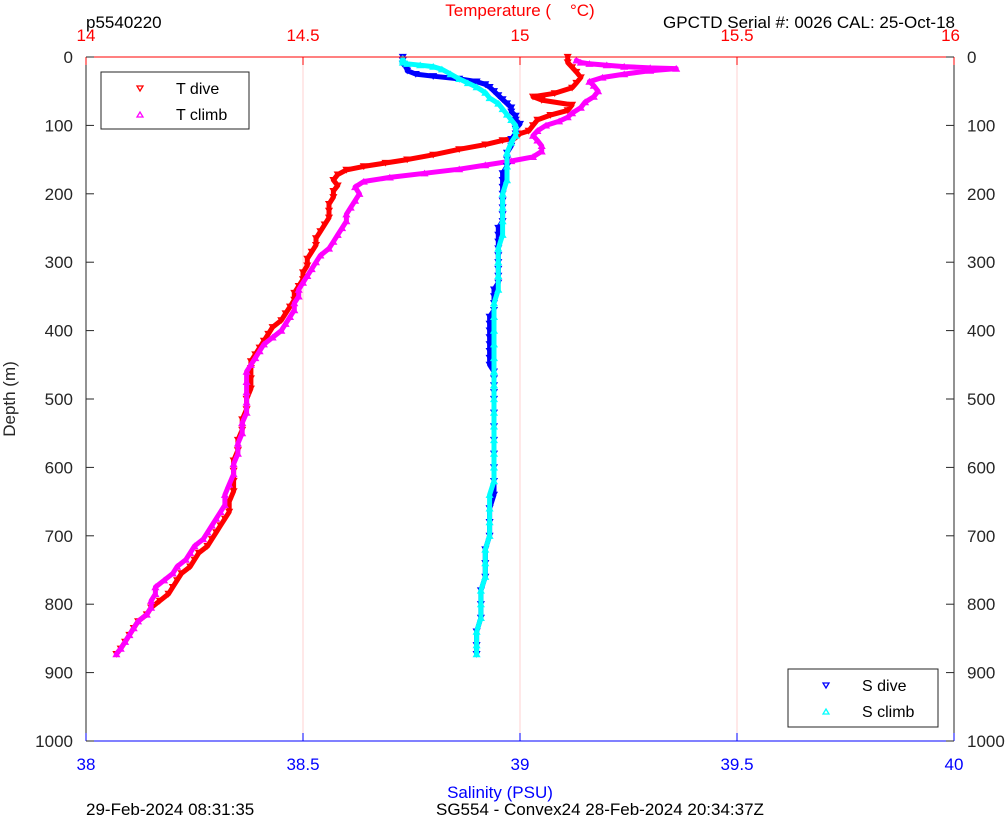 The height and width of the screenshot is (819, 1006). Describe the element at coordinates (86, 764) in the screenshot. I see `salinity-tick-label: 38` at that location.